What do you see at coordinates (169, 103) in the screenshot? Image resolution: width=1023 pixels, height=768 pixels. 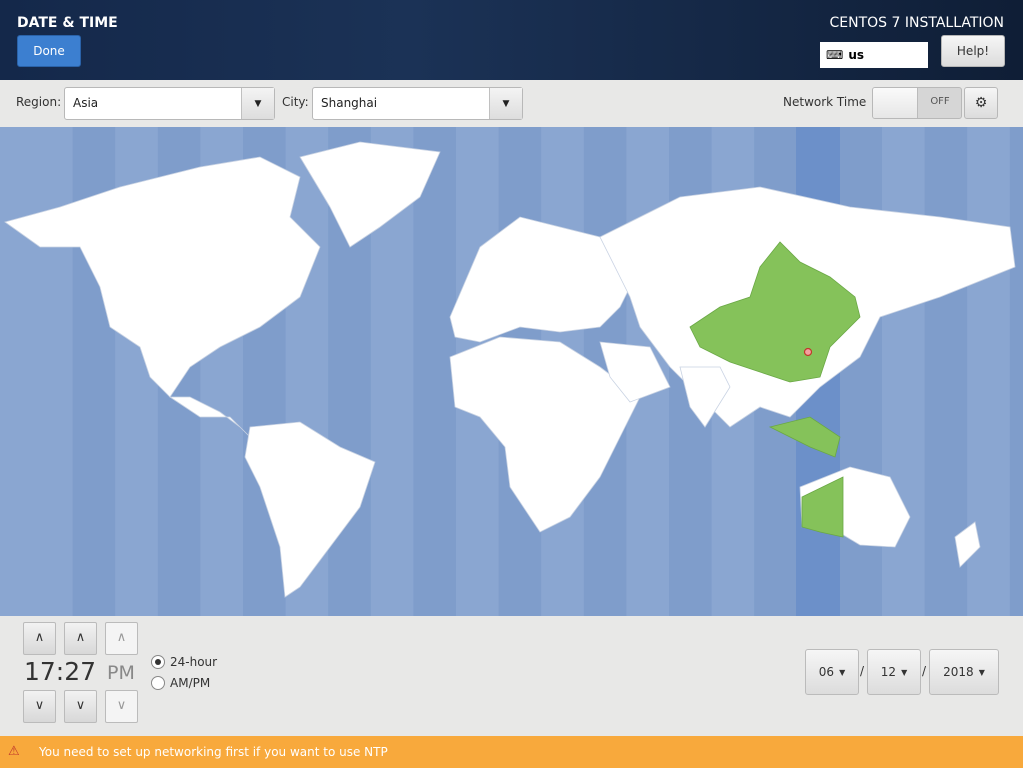 I see `region-combo: Asia ▼` at bounding box center [169, 103].